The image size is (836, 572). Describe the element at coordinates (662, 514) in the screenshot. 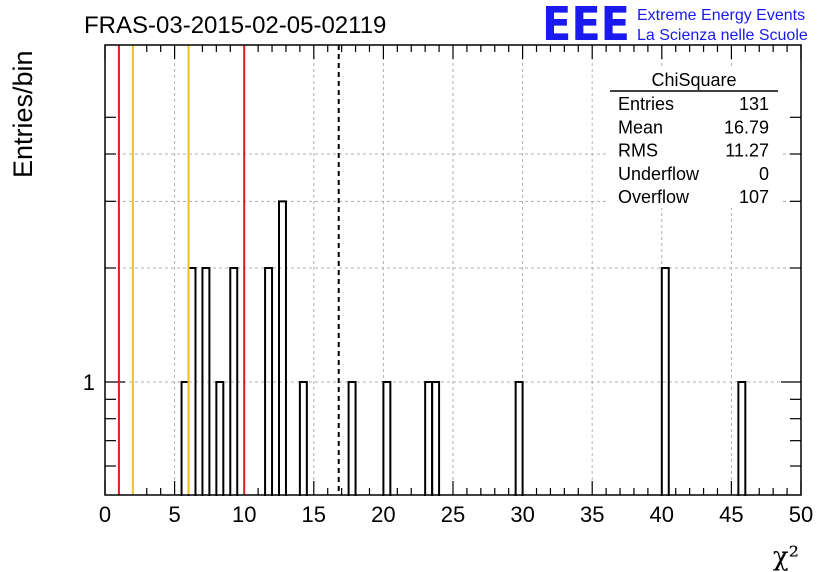

I see `x-tick-label: 40` at that location.